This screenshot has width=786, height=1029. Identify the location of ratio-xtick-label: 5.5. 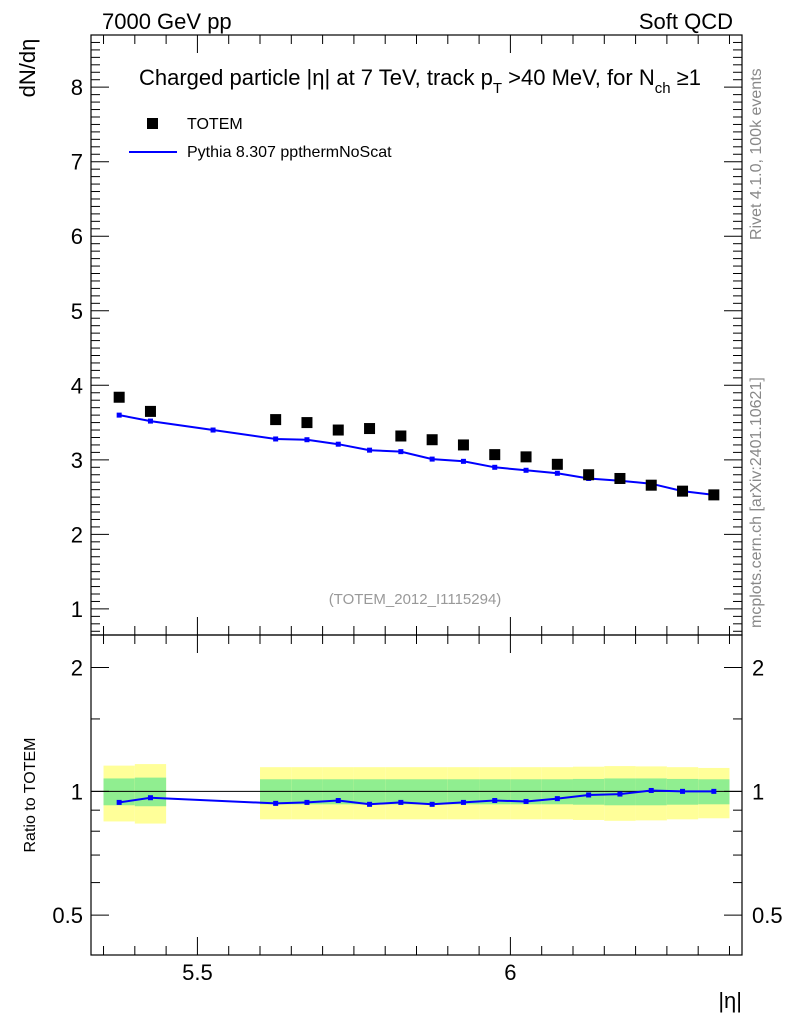
(197, 972).